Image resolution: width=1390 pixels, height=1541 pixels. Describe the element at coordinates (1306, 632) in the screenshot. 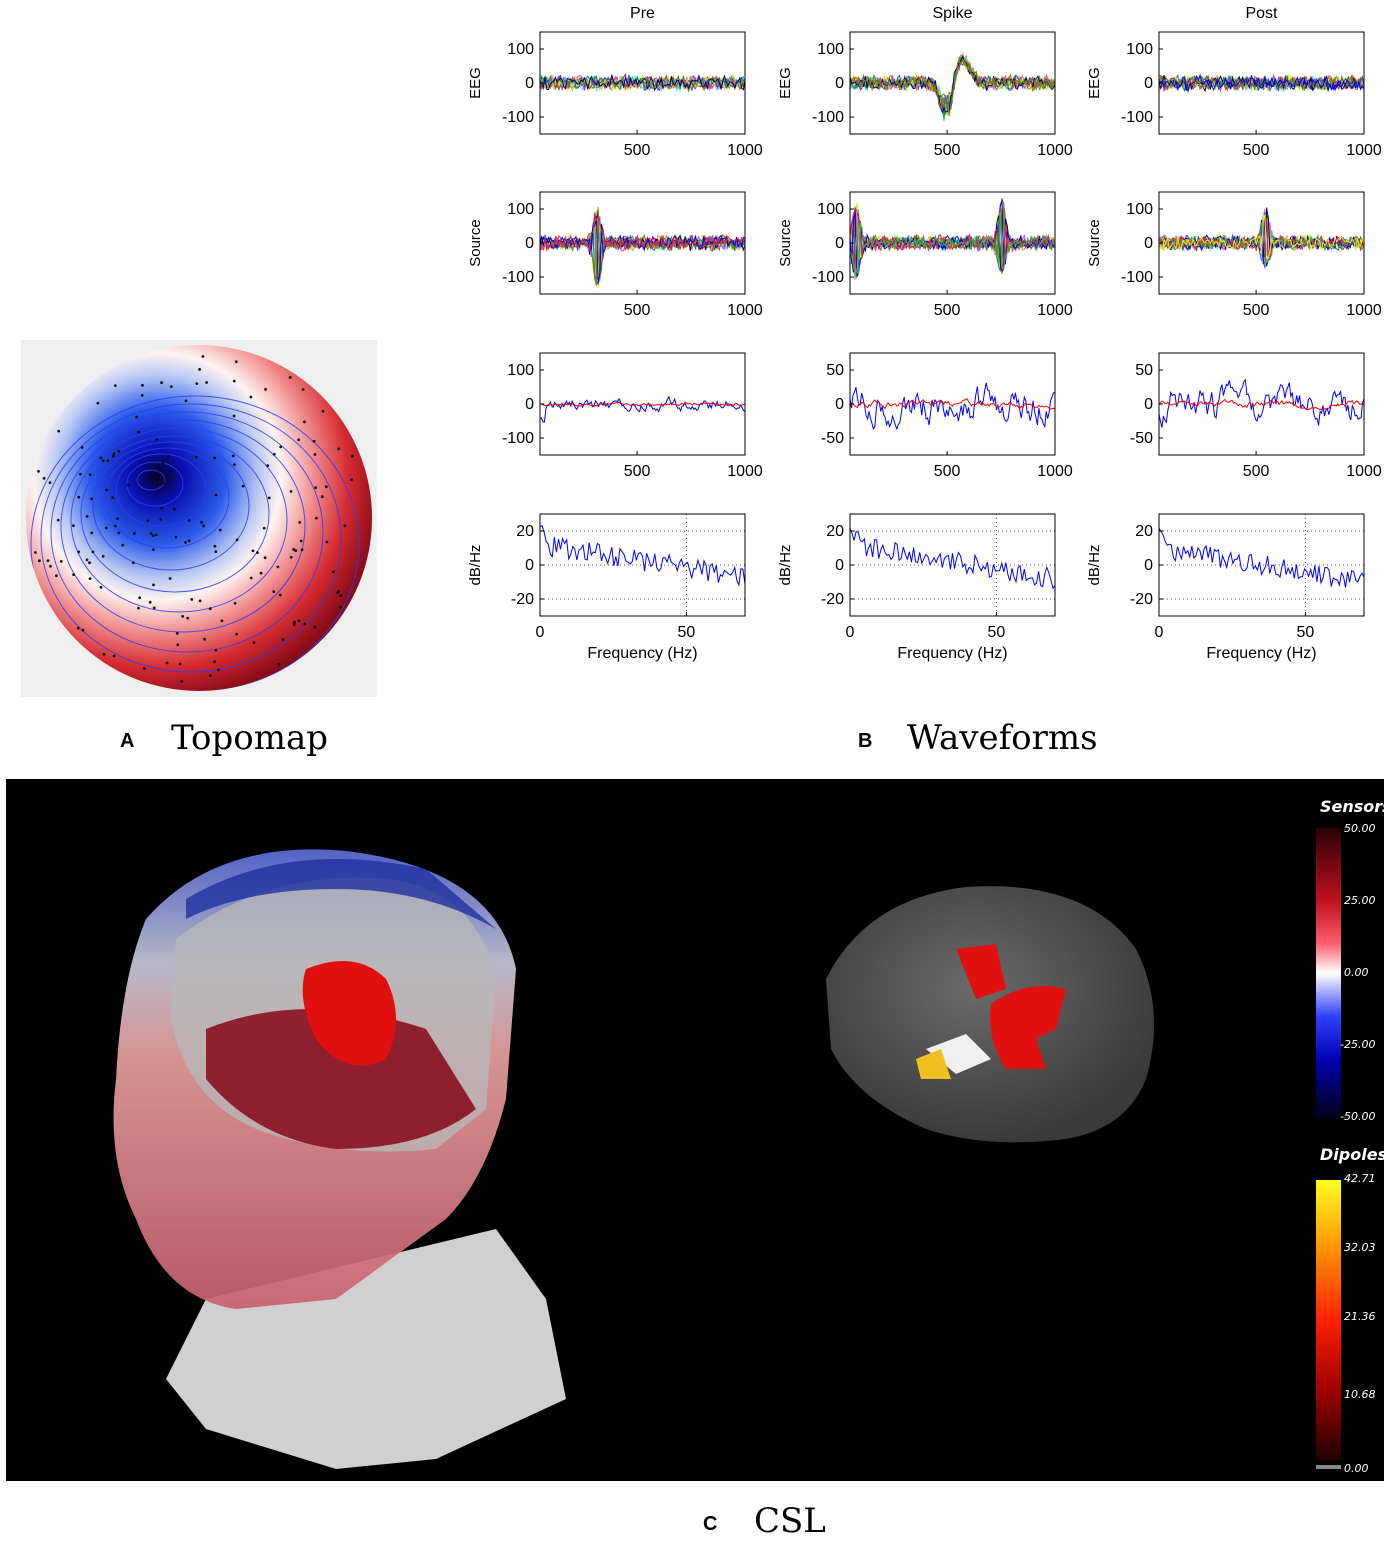

I see `x-tick-label: 50` at that location.